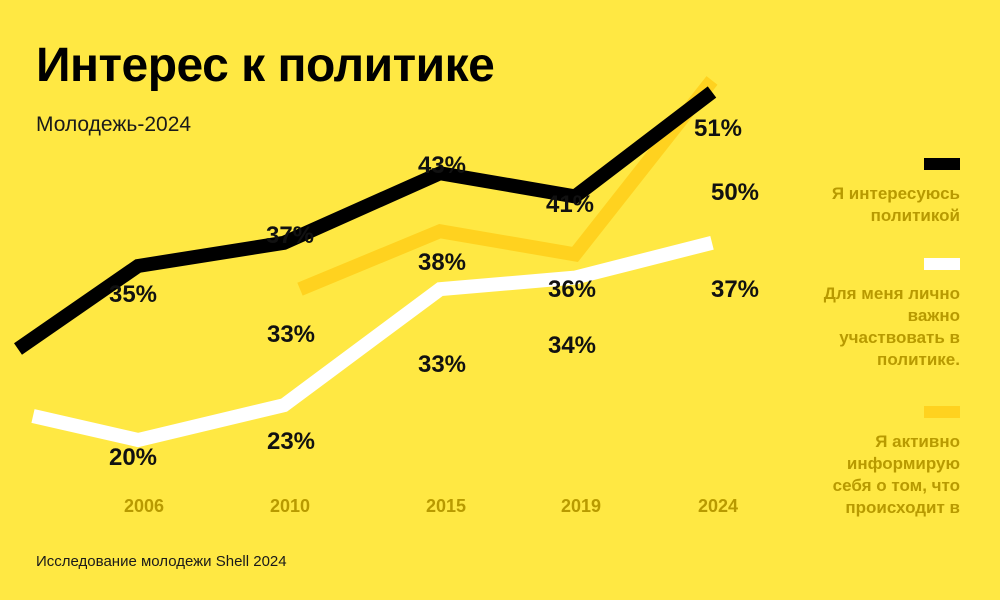 The height and width of the screenshot is (600, 1000). What do you see at coordinates (161, 561) in the screenshot?
I see `source-note: Исследование молодежи Shell 2024` at bounding box center [161, 561].